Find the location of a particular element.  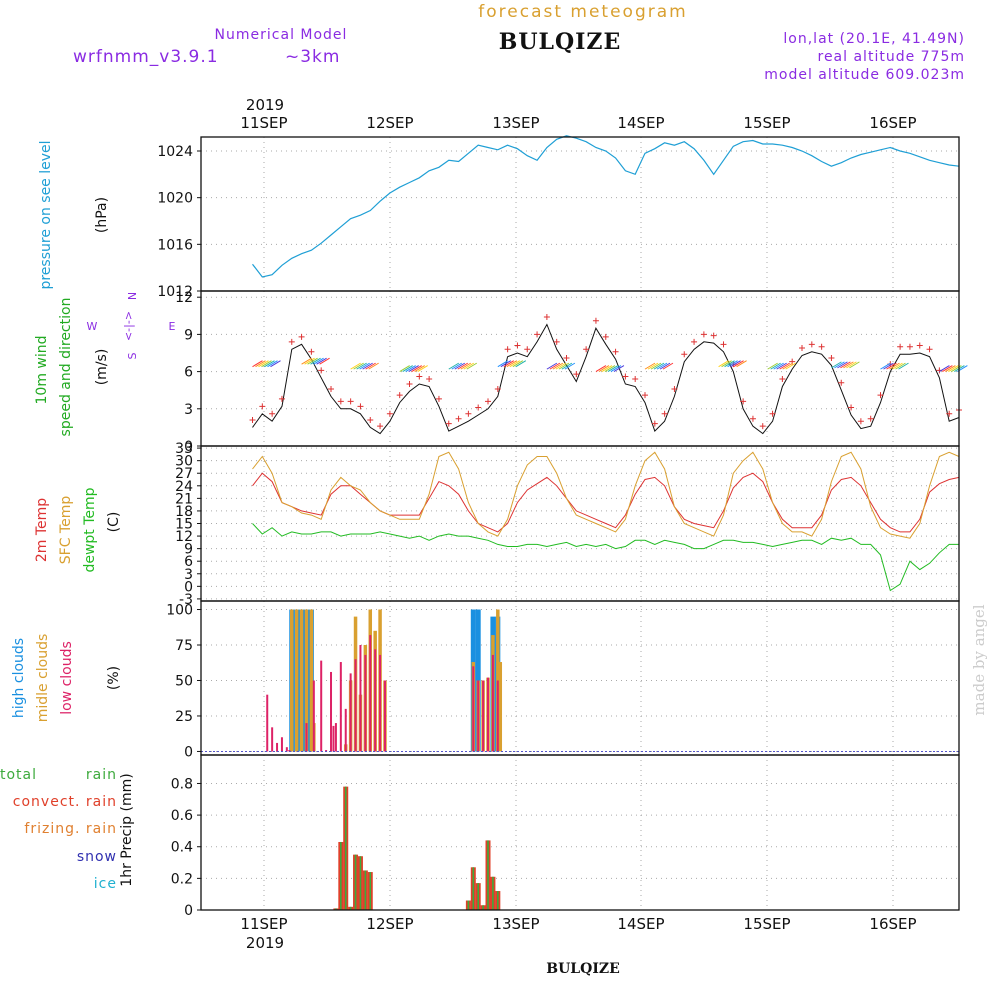

y-tick-label: 1016 is located at coordinates (175, 245).